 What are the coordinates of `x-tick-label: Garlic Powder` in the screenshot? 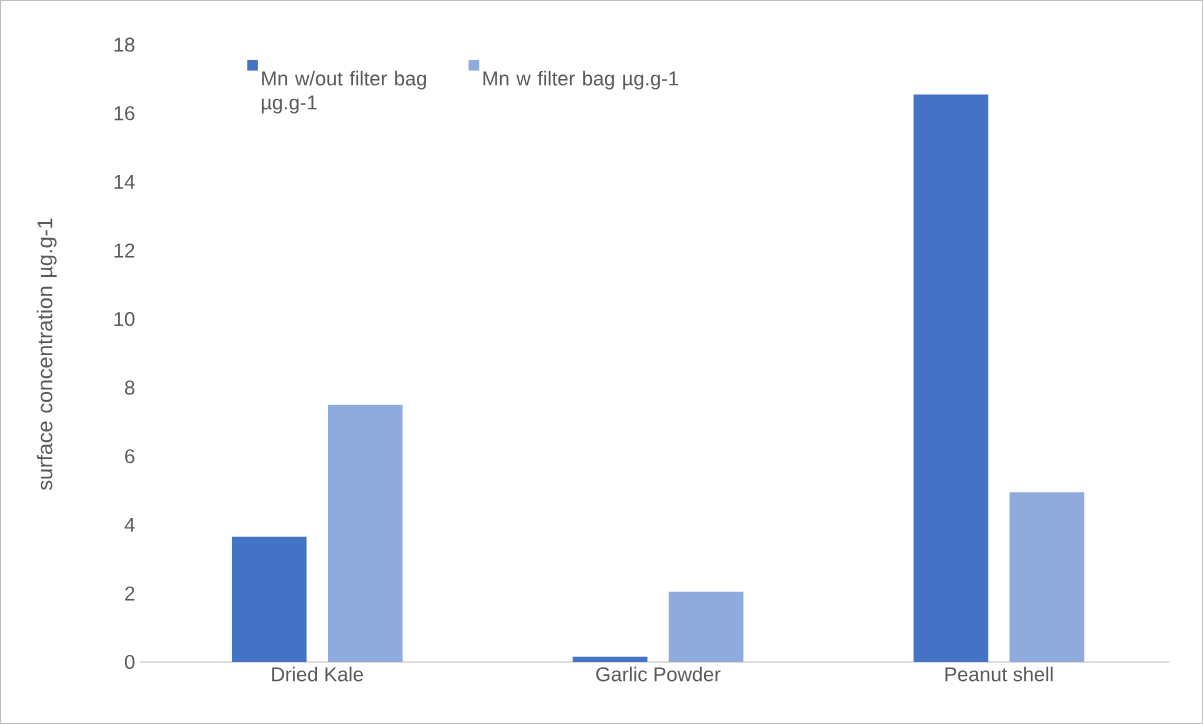 It's located at (658, 674).